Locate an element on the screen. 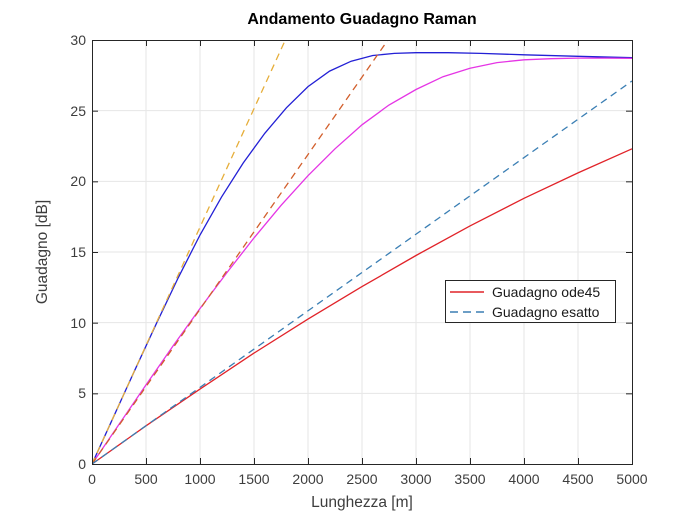  legend-line-dashed-icon is located at coordinates (467, 311).